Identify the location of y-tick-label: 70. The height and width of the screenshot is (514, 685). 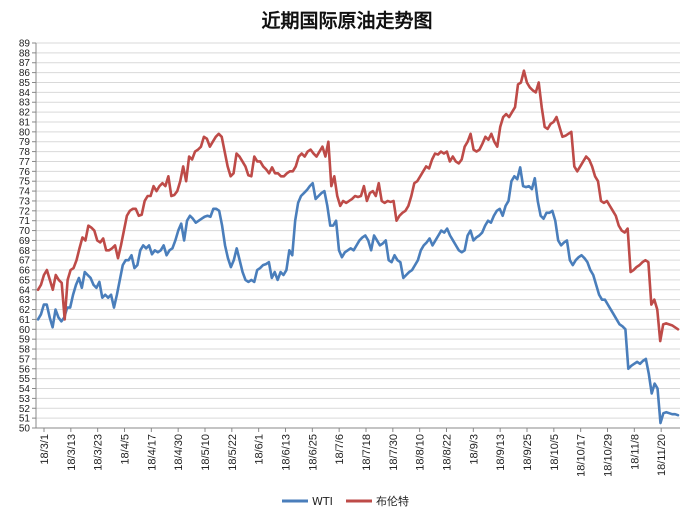
(25, 231).